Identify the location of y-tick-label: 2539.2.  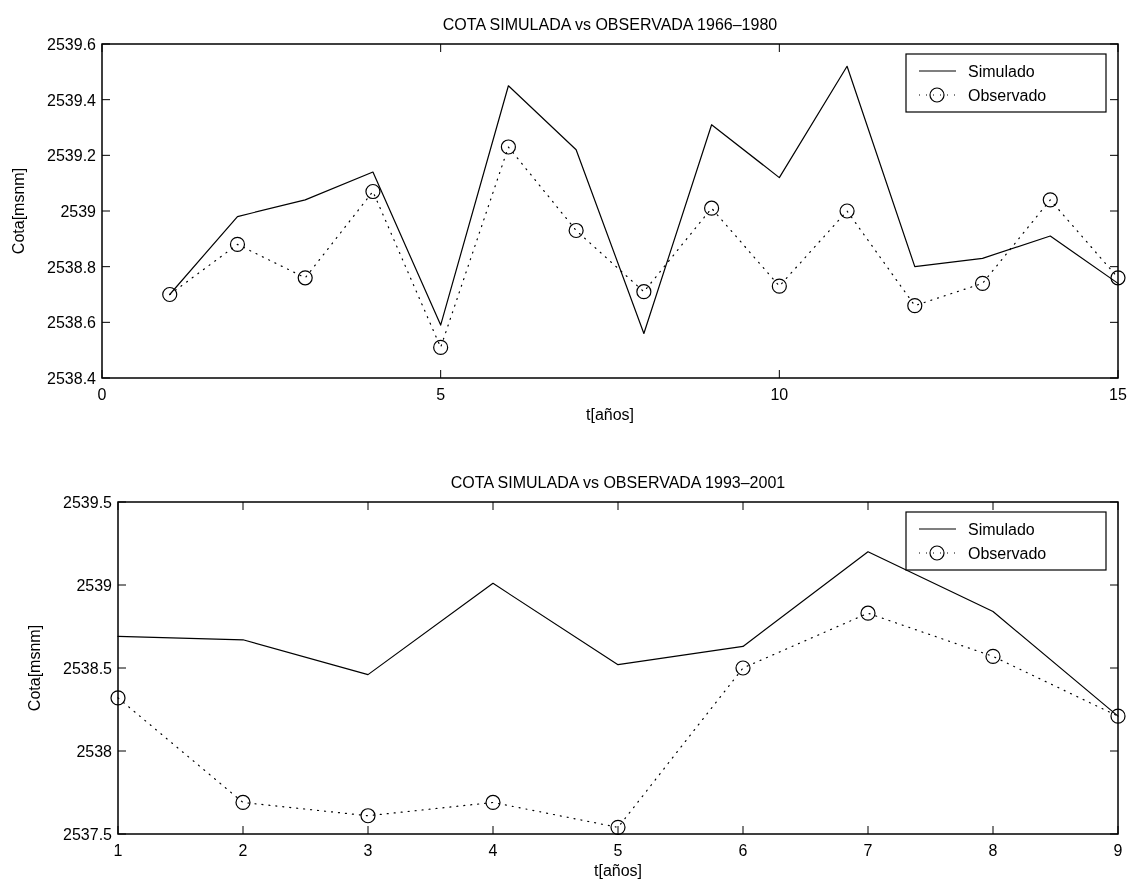
(72, 156).